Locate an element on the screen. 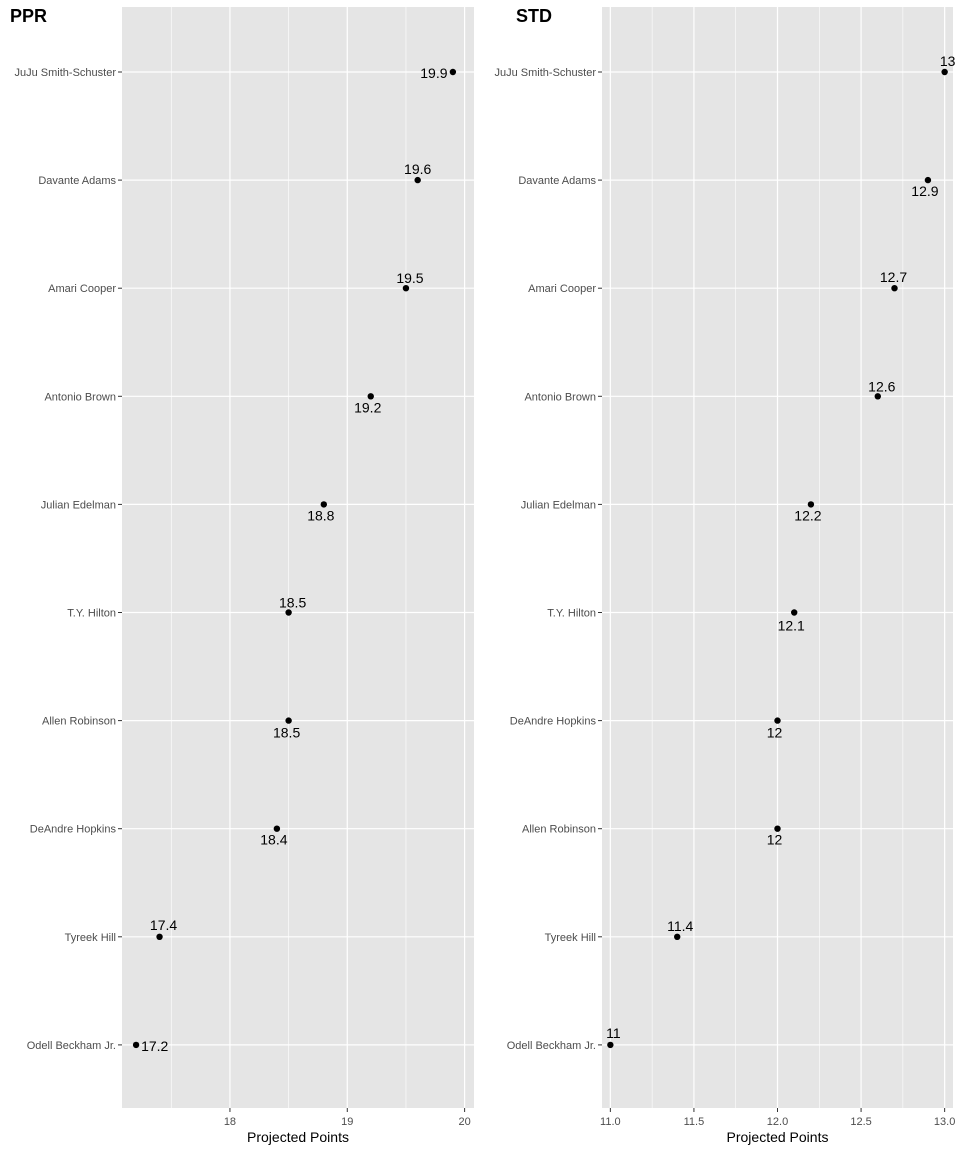 Image resolution: width=960 pixels, height=1157 pixels. std-data-label: 11 is located at coordinates (613, 1033).